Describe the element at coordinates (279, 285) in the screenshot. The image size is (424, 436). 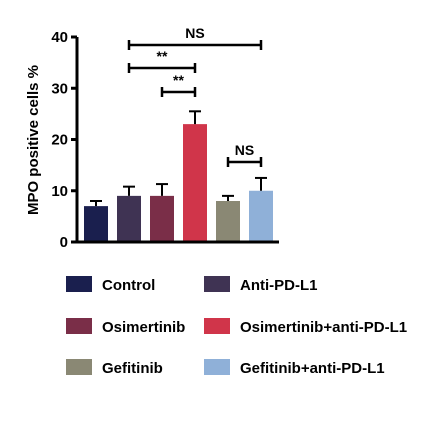
I see `legend-label-1: Anti-PD-L1` at that location.